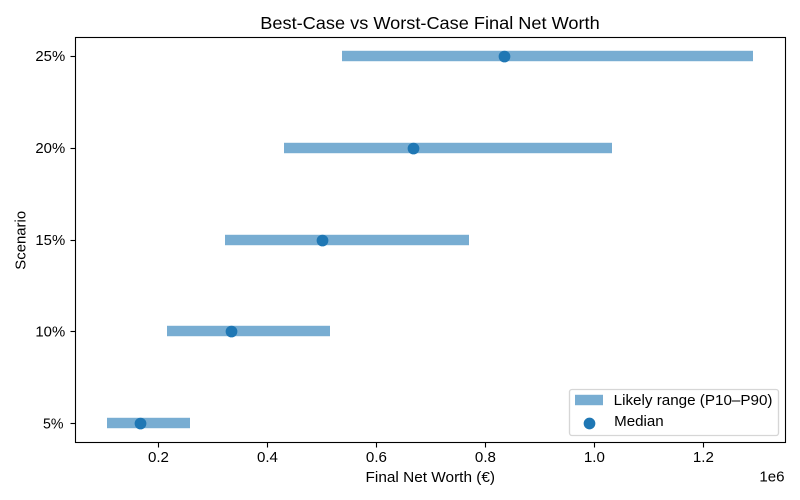 The height and width of the screenshot is (500, 800). I want to click on svg-text: 0.8, so click(485, 458).